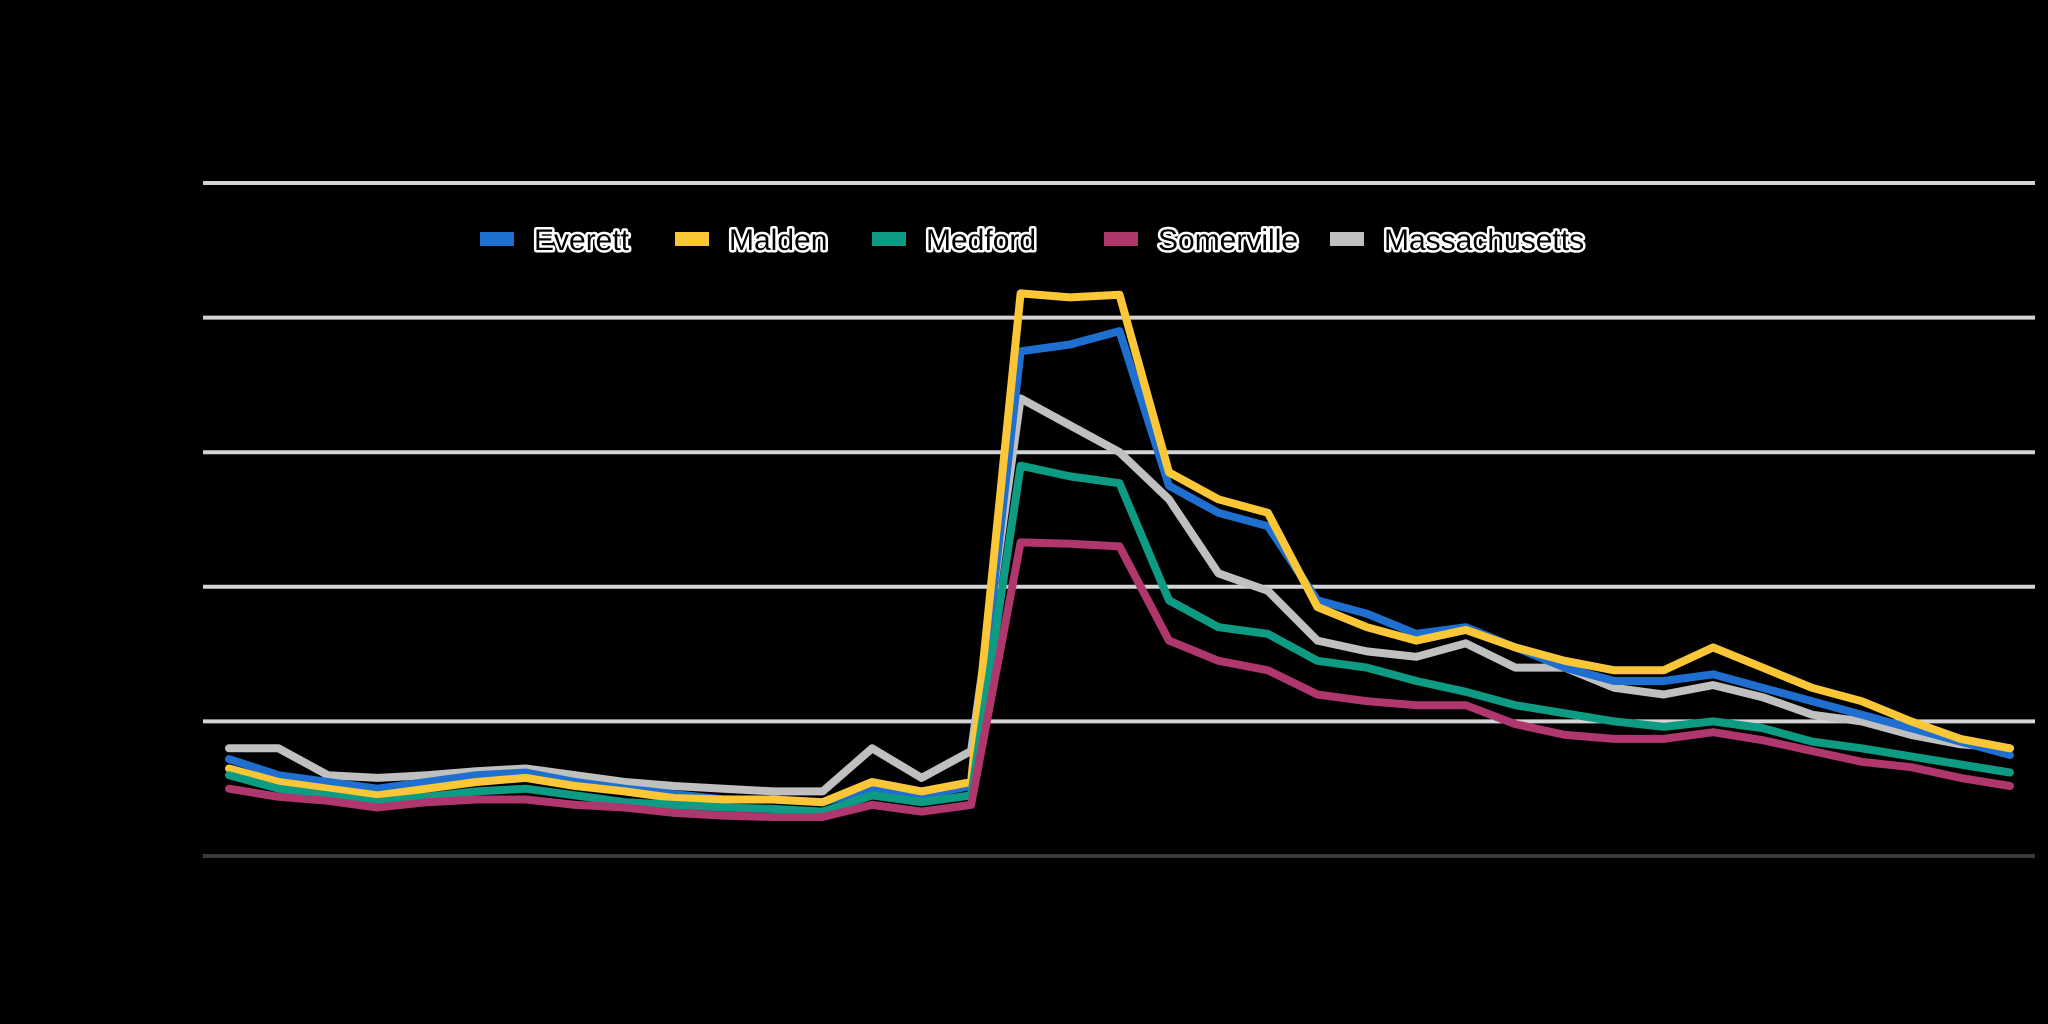 Image resolution: width=2048 pixels, height=1024 pixels. What do you see at coordinates (981, 240) in the screenshot?
I see `legend-label: Medford` at bounding box center [981, 240].